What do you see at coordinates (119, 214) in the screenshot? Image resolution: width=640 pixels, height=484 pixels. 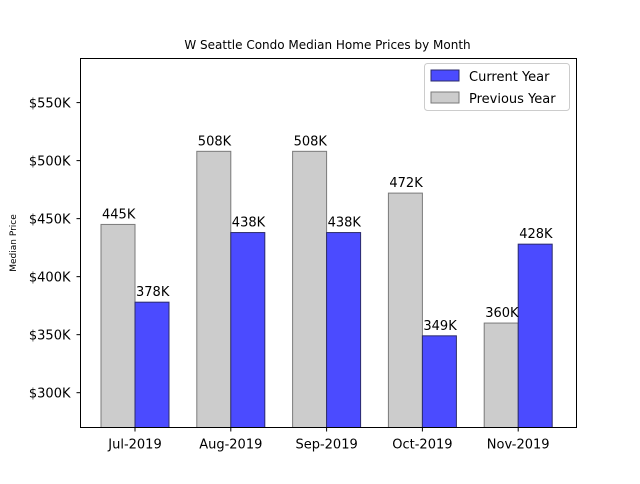 I see `value-label-previous-year-jul-2019: 445K` at bounding box center [119, 214].